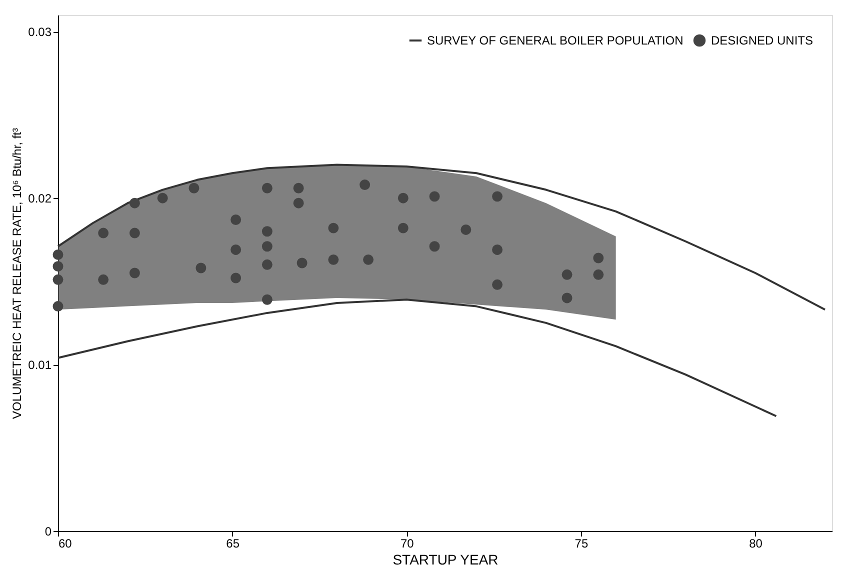  Describe the element at coordinates (233, 543) in the screenshot. I see `x-tick-label: 65` at that location.